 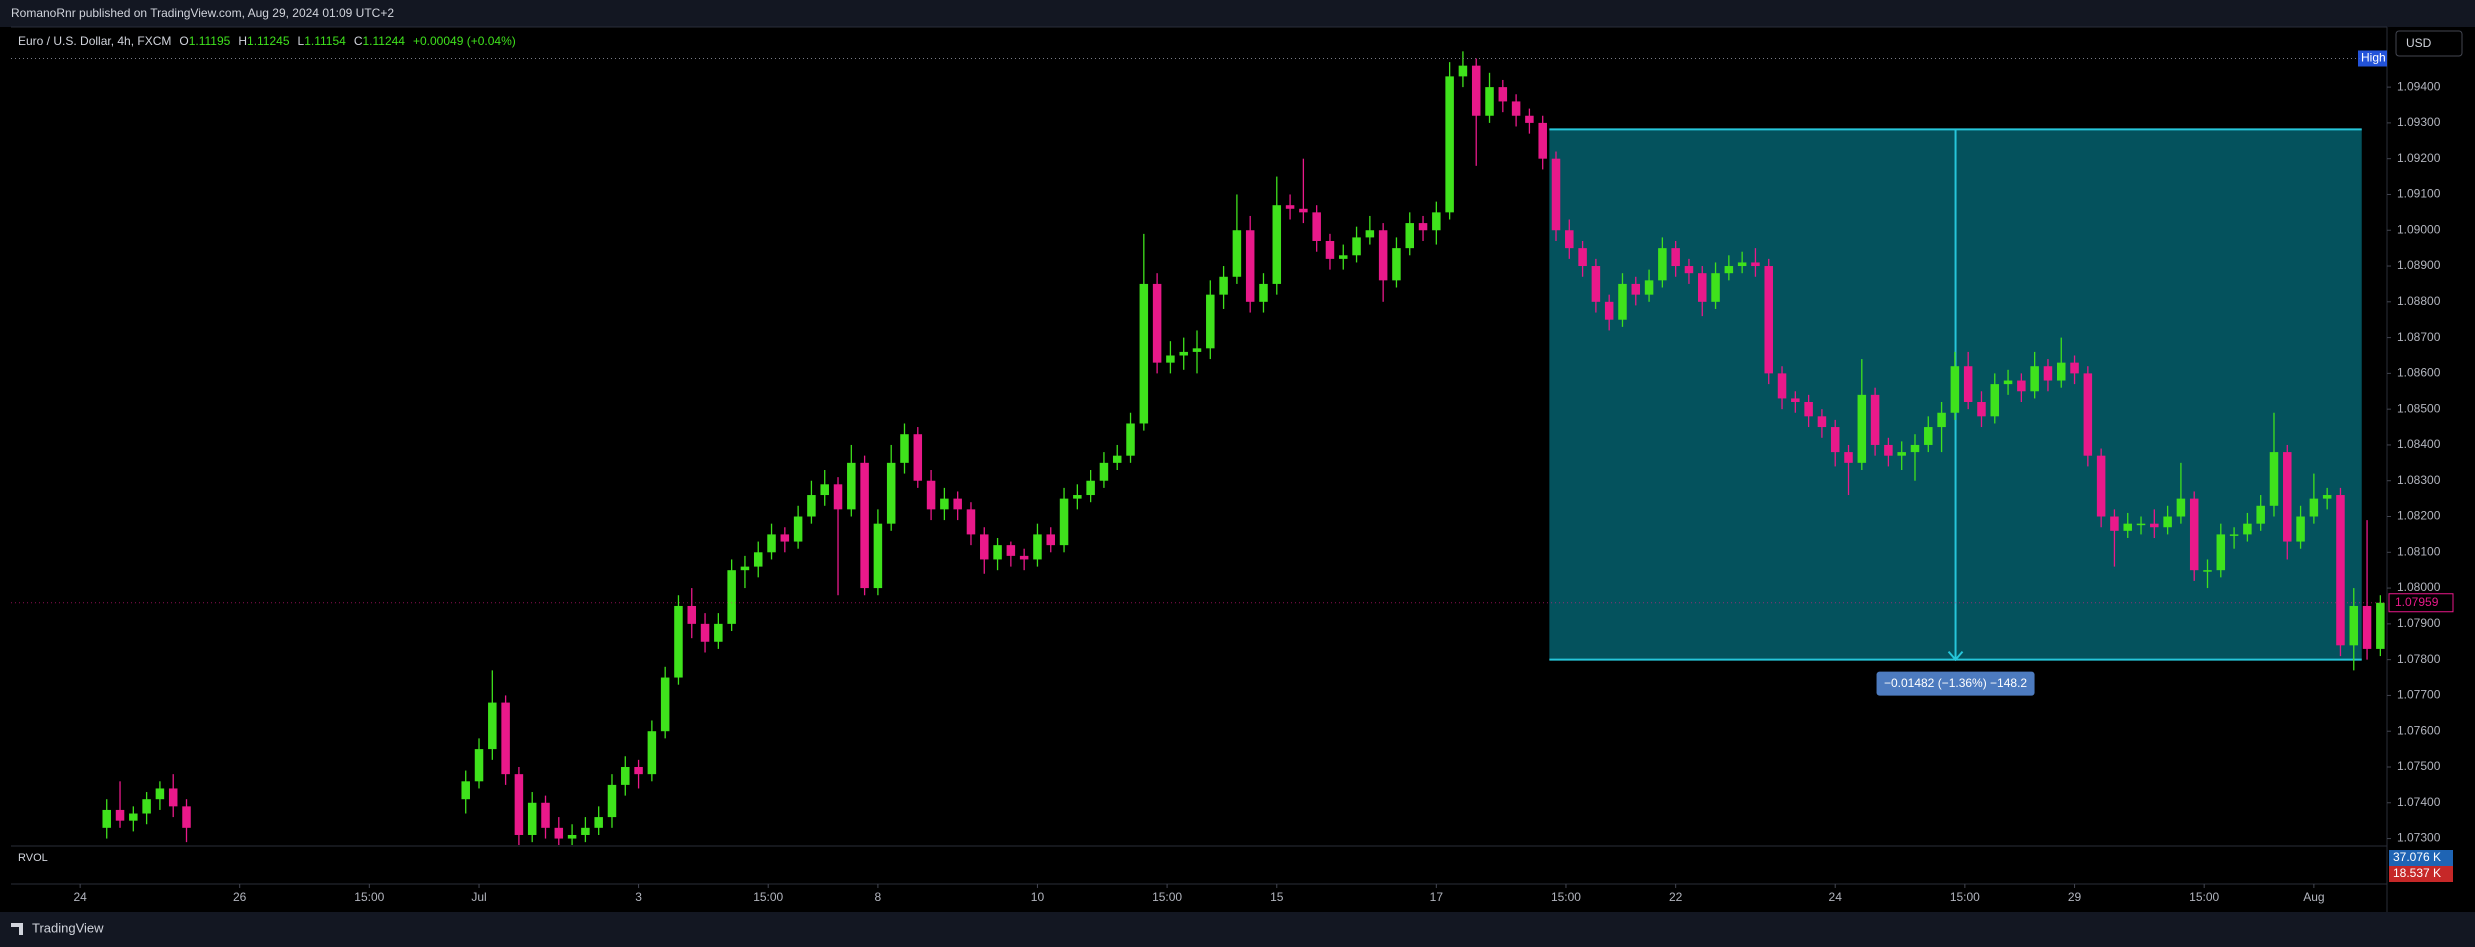 What do you see at coordinates (2419, 408) in the screenshot?
I see `y-tick-label: 1.08500` at bounding box center [2419, 408].